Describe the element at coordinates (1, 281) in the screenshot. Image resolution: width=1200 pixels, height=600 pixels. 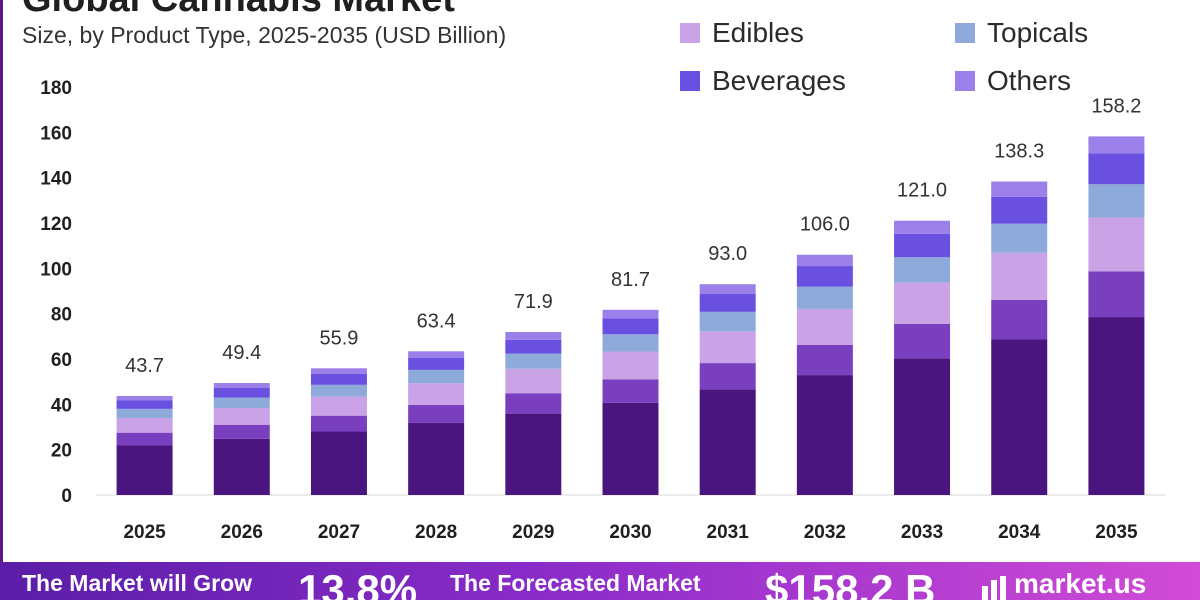
I see `left-accent-rule` at that location.